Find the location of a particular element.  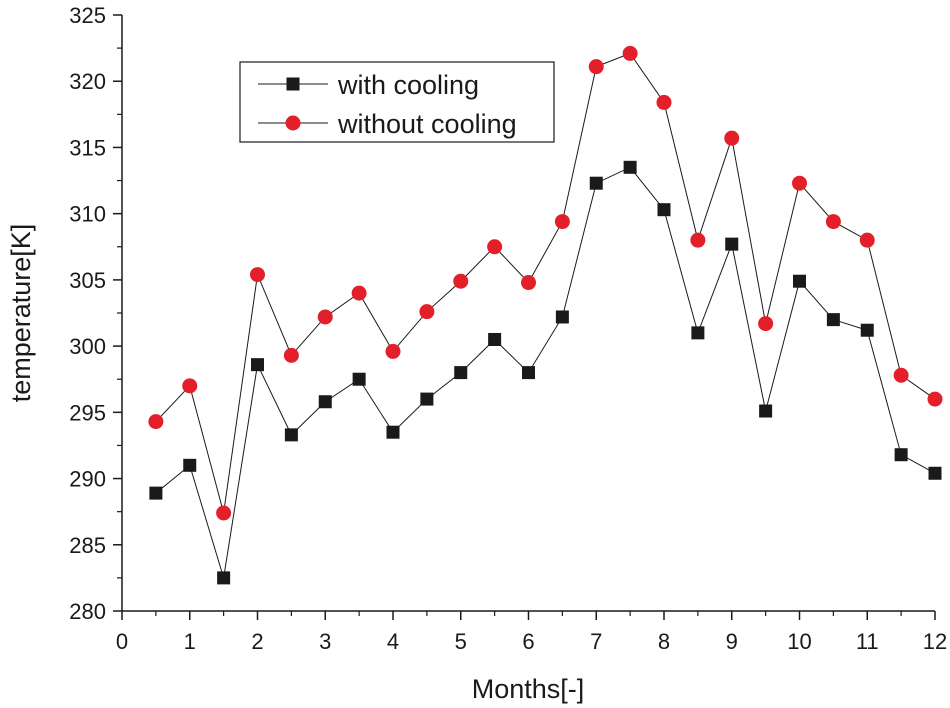

x-tick-label: 6 is located at coordinates (528, 641).